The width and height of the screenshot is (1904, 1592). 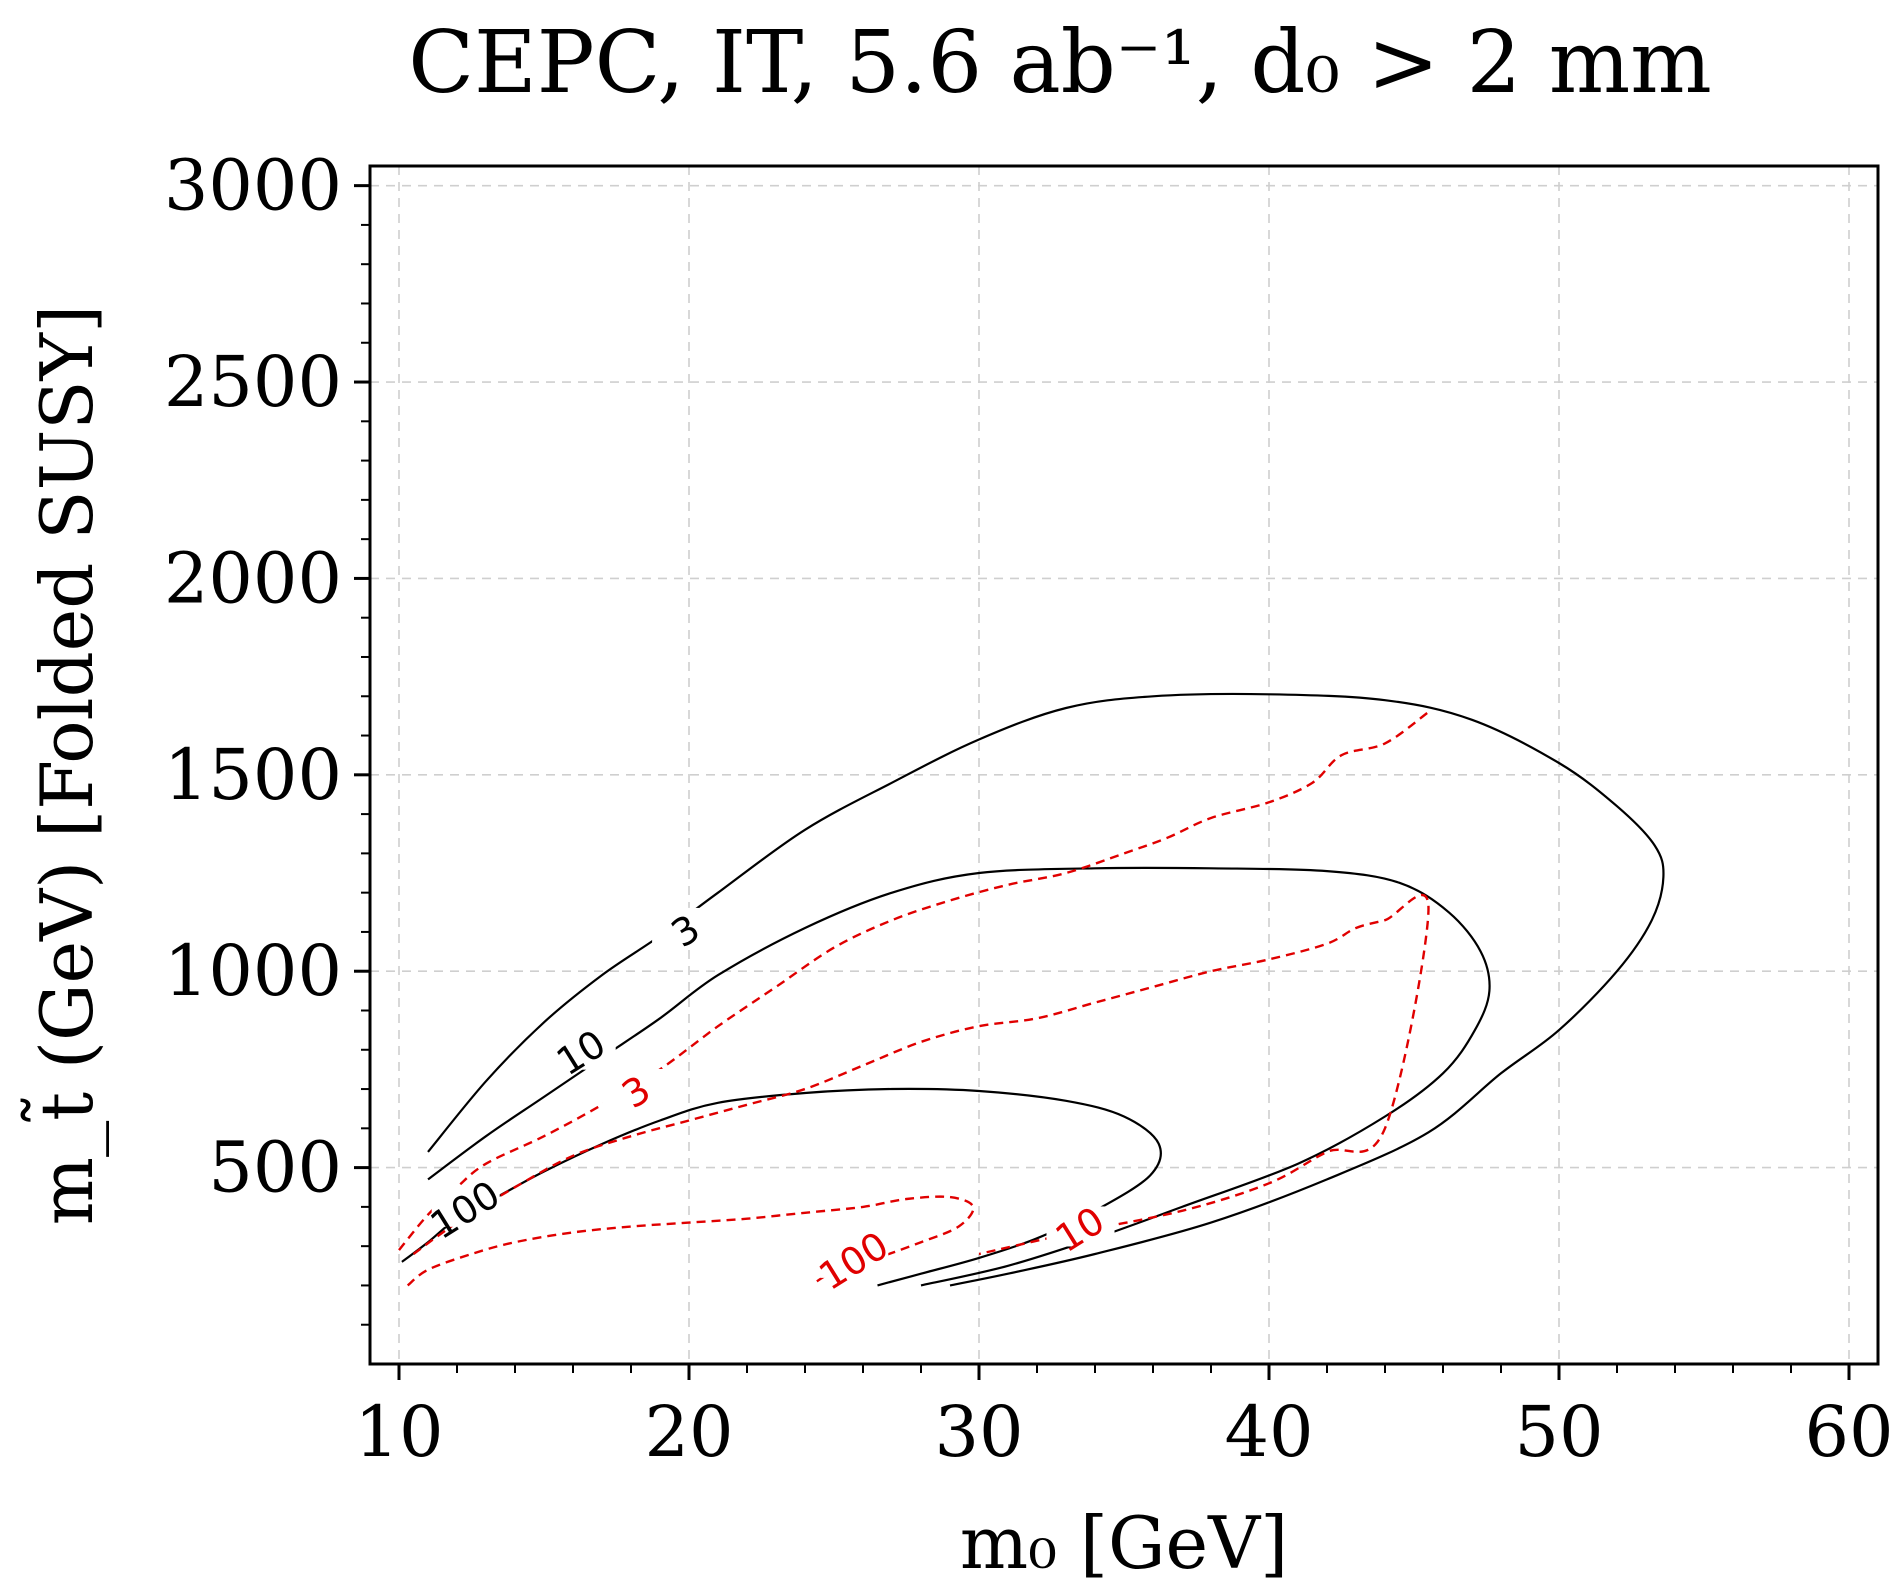 What do you see at coordinates (253, 775) in the screenshot?
I see `y-tick-label: 1500` at bounding box center [253, 775].